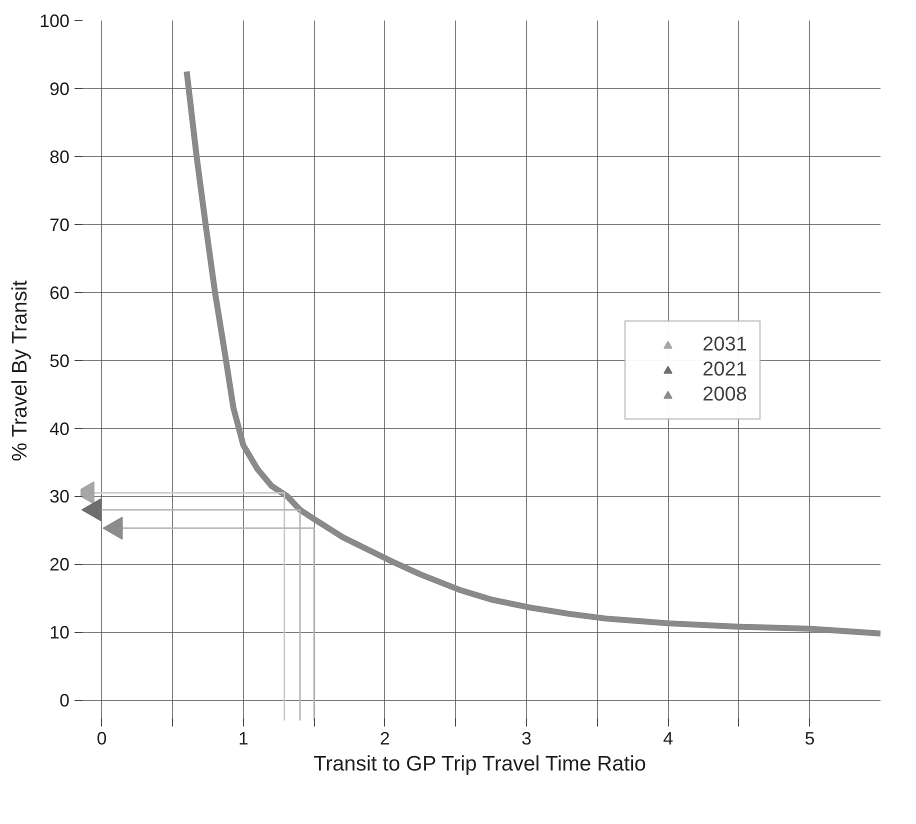  Describe the element at coordinates (724, 395) in the screenshot. I see `legend-label: 2008` at that location.